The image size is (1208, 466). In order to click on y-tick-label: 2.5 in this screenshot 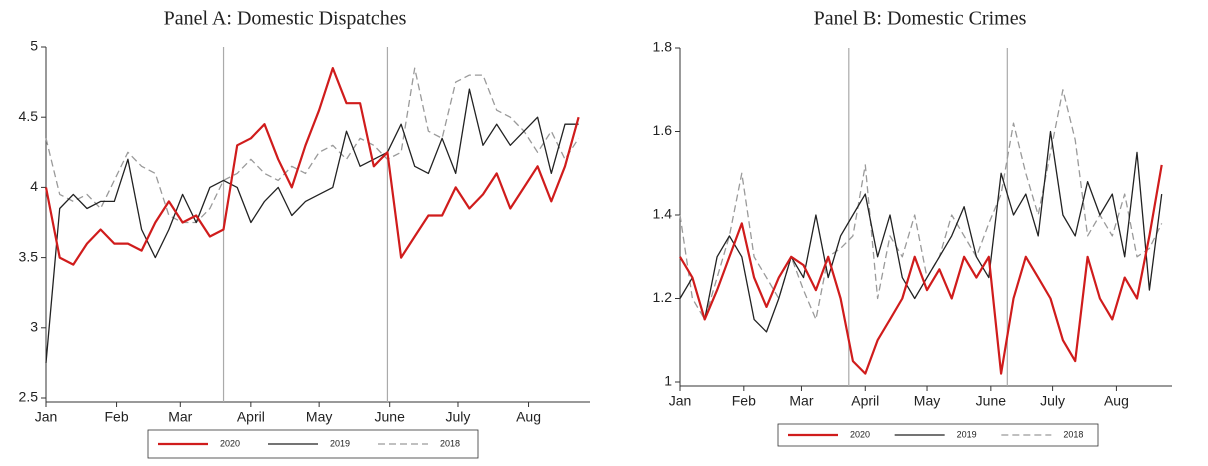, I will do `click(29, 397)`.